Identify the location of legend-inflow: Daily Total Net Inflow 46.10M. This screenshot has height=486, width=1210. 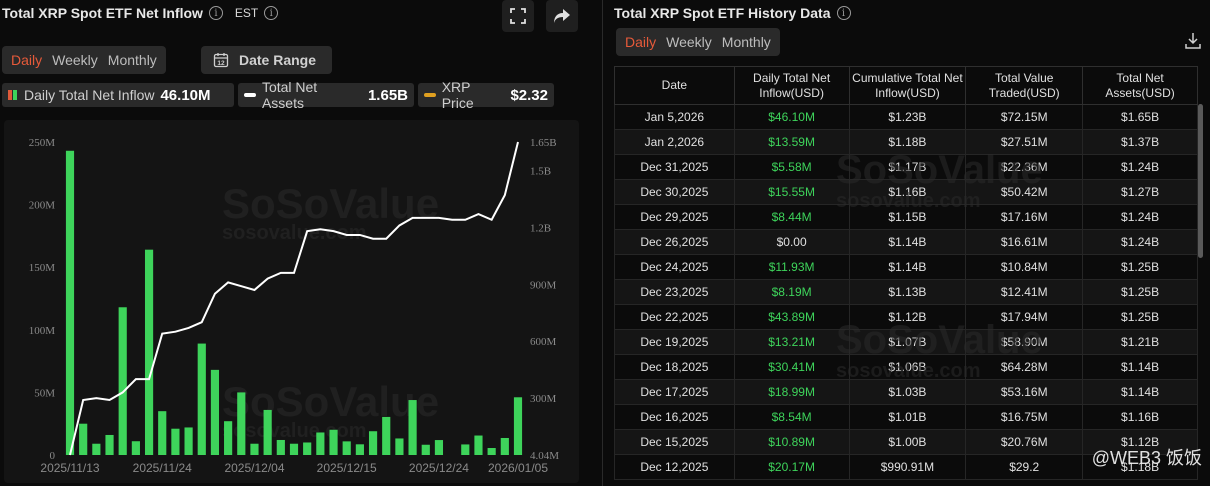
(118, 95).